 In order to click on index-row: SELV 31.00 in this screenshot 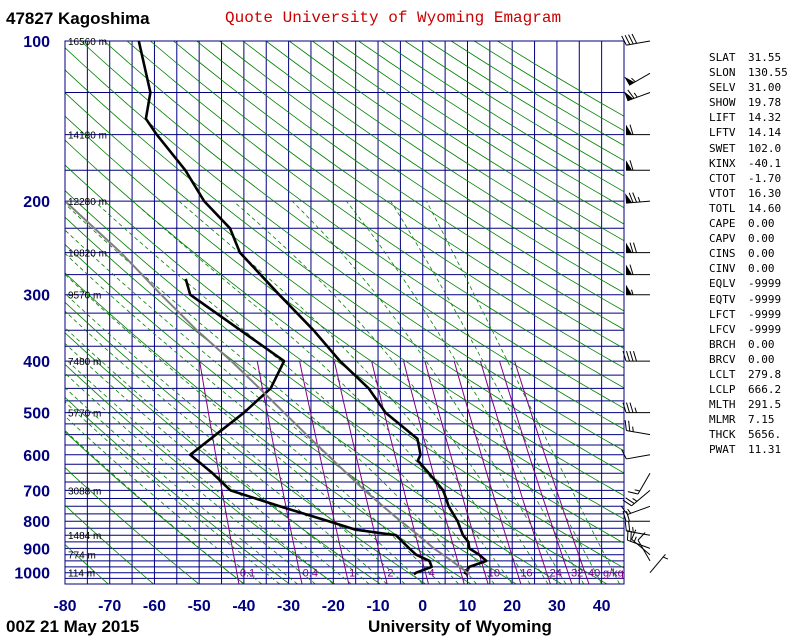, I will do `click(748, 87)`.